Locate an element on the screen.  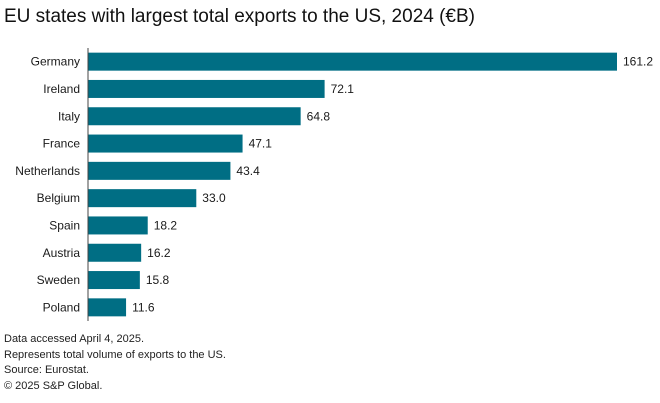
category-label-belgium: Belgium is located at coordinates (58, 198).